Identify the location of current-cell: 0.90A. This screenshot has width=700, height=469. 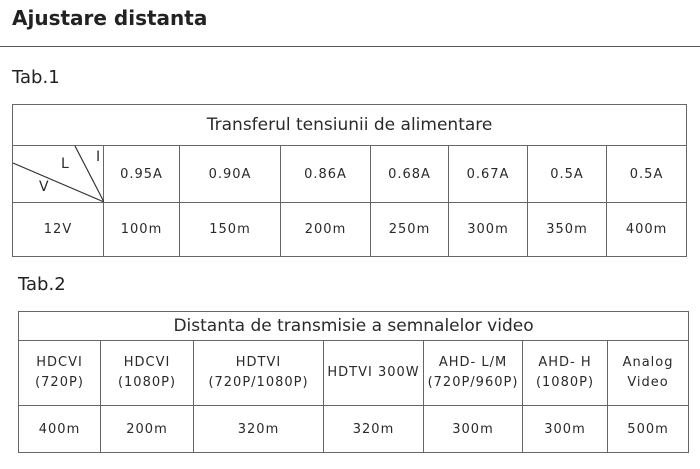
(230, 174).